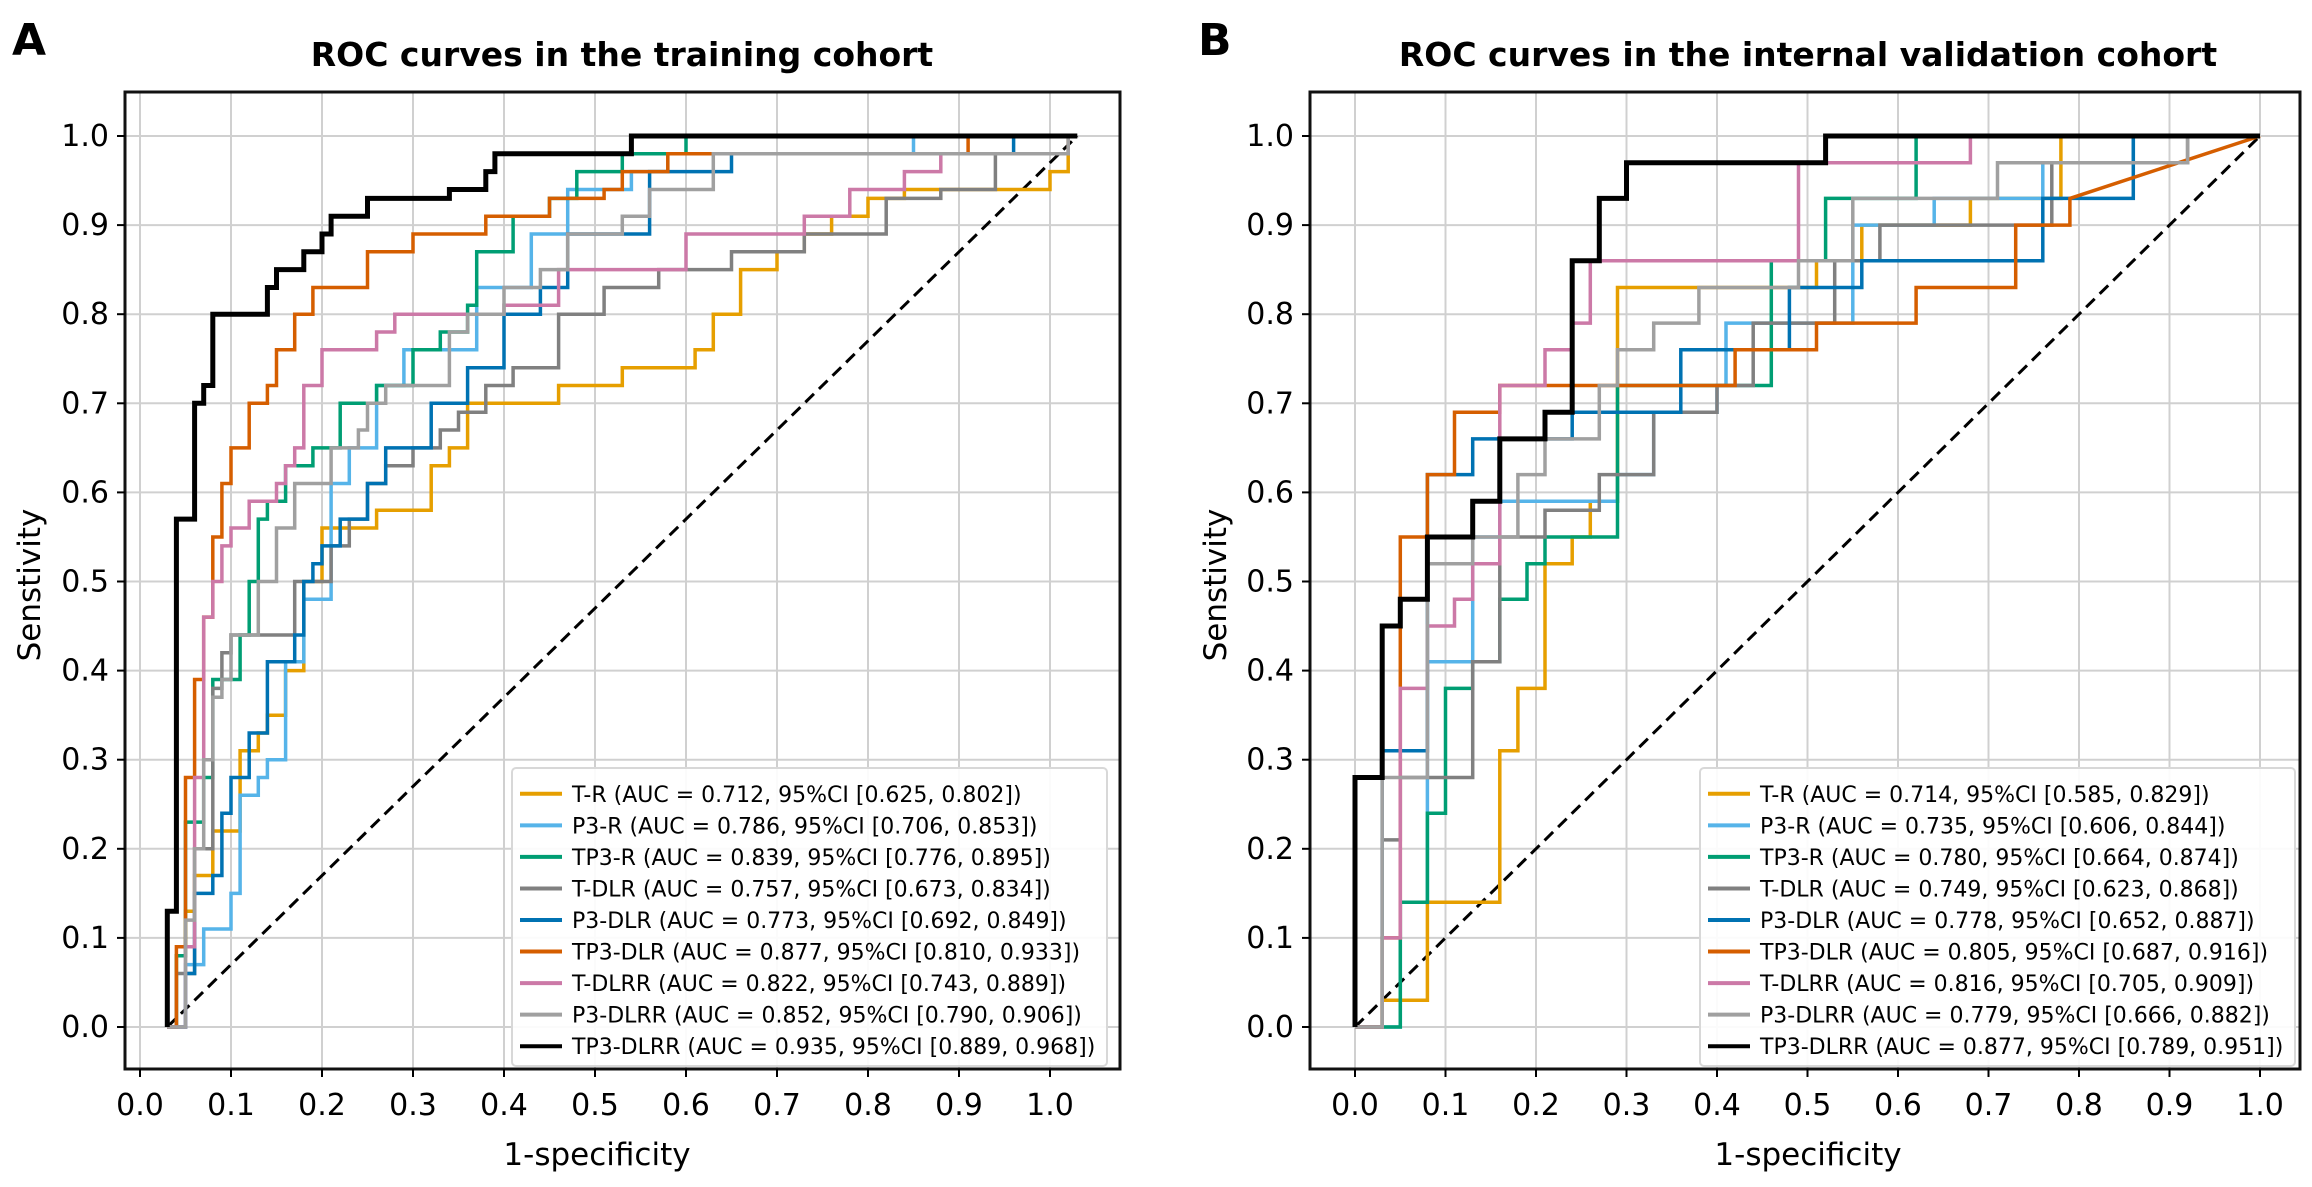  Describe the element at coordinates (1992, 826) in the screenshot. I see `legend-entry-p3-r: P3-R (AUC = 0.735, 95%CI [0.606, 0.844])` at that location.